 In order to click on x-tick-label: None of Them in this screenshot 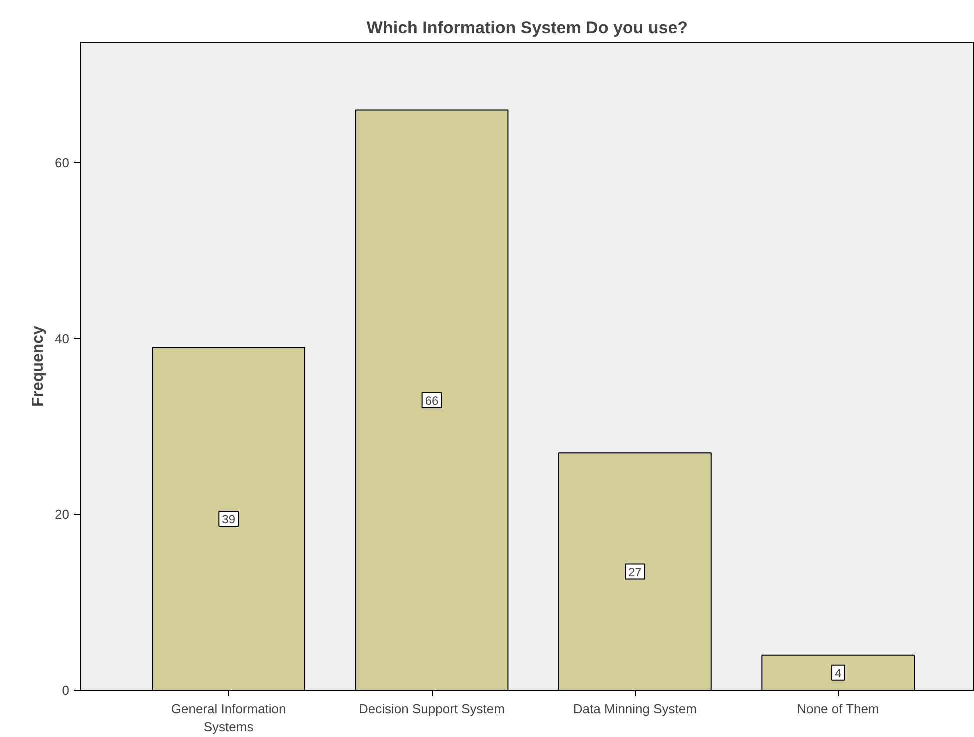, I will do `click(838, 709)`.